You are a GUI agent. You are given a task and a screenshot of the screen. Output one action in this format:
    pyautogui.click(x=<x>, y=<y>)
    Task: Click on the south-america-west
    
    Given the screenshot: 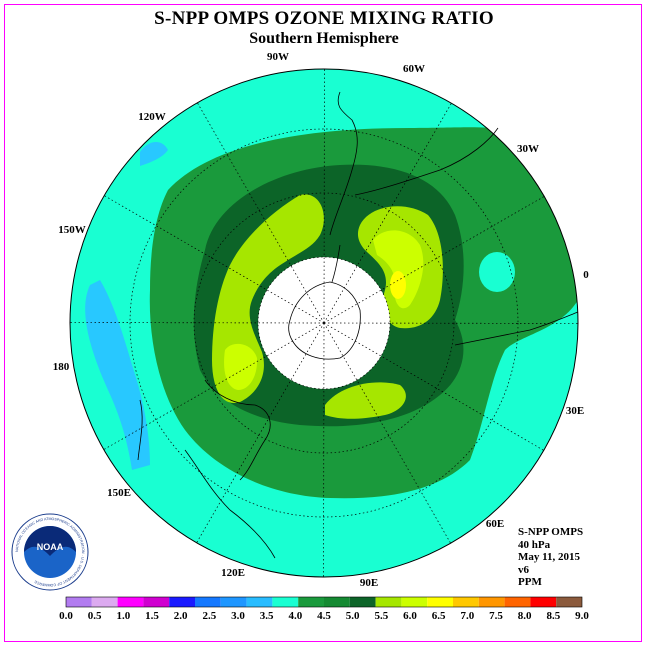 What is the action you would take?
    pyautogui.click(x=343, y=163)
    